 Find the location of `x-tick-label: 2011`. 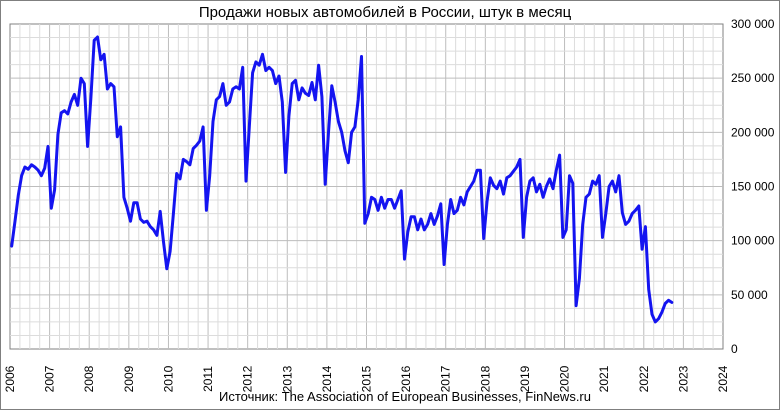

x-tick-label: 2011 is located at coordinates (208, 379).